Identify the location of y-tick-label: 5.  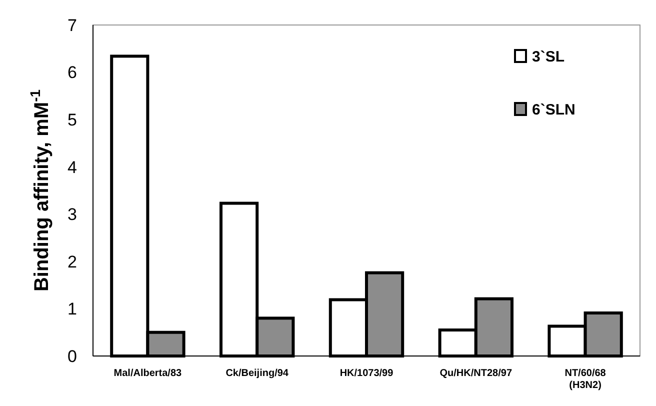
(72, 120).